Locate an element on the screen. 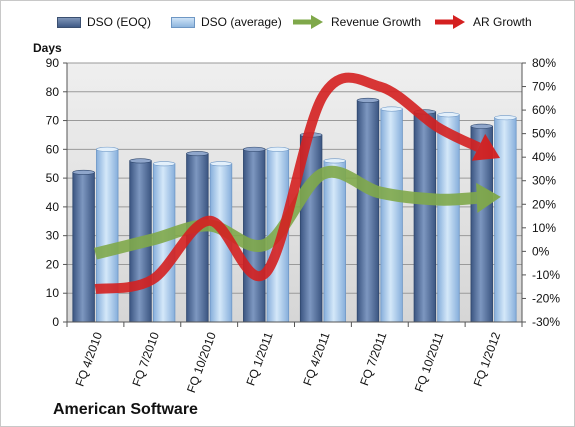 The width and height of the screenshot is (575, 427). right-tick-label: 80% is located at coordinates (544, 63).